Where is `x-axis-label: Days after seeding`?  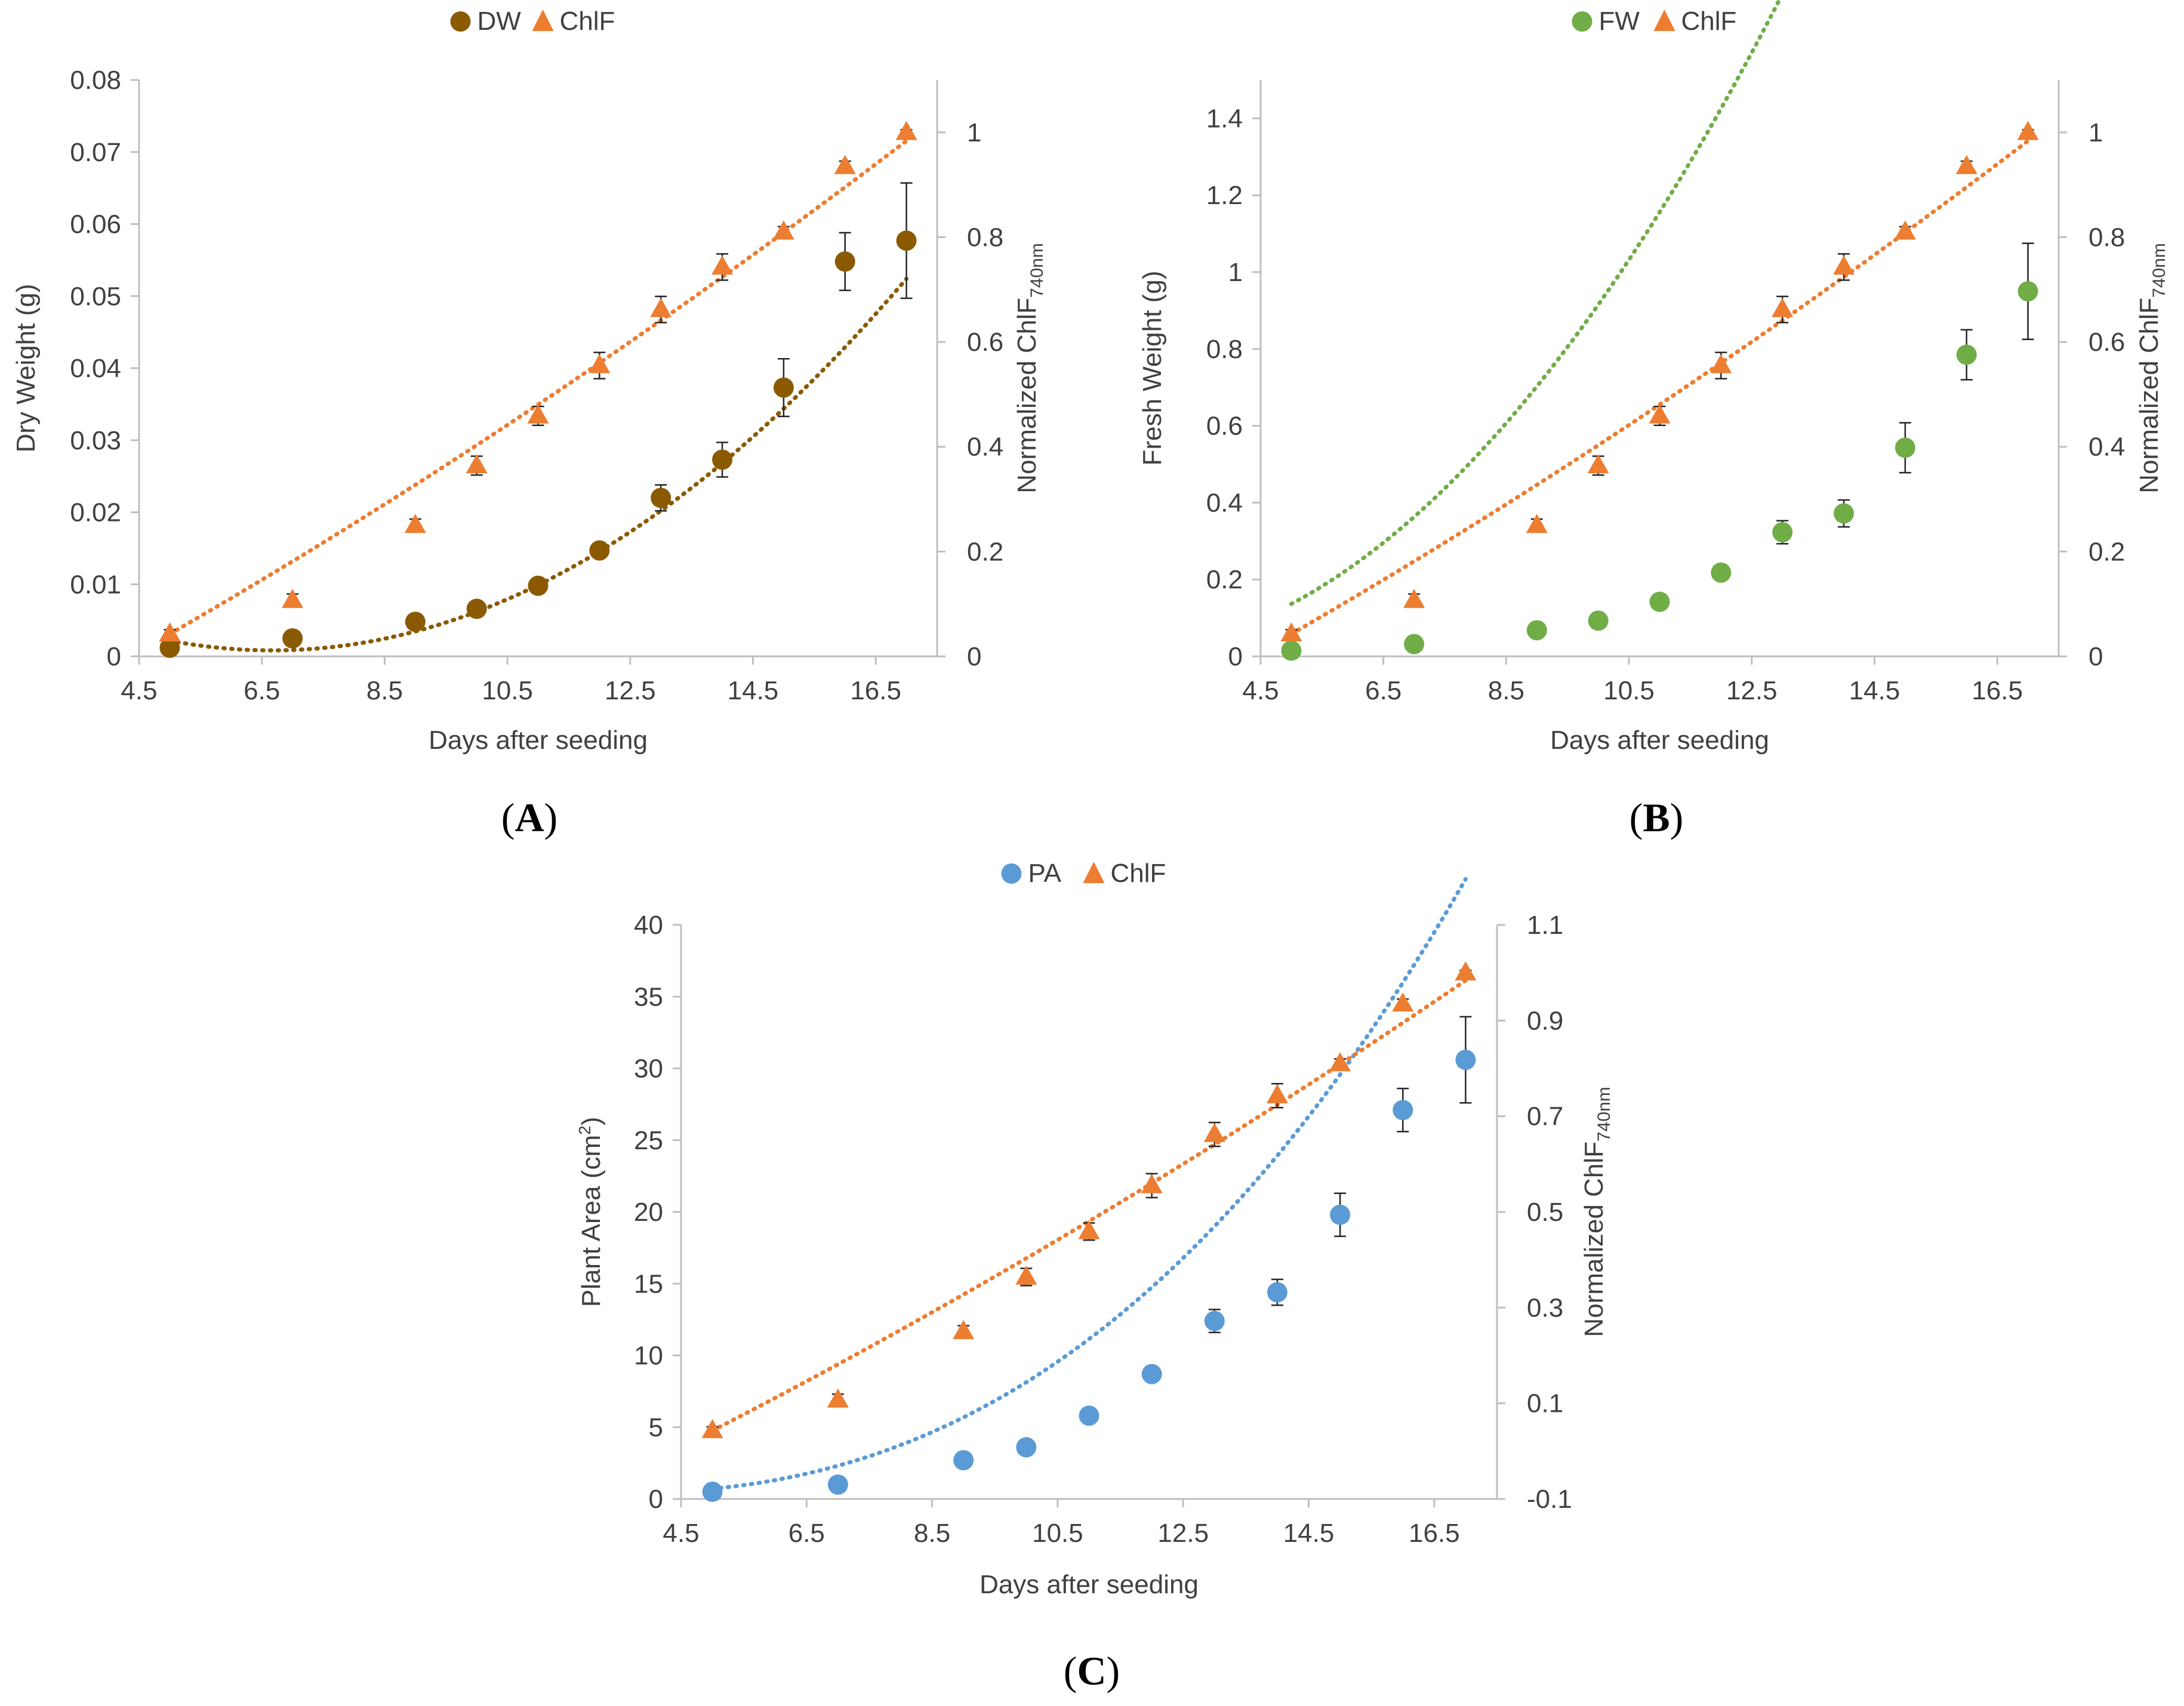
x-axis-label: Days after seeding is located at coordinates (538, 740).